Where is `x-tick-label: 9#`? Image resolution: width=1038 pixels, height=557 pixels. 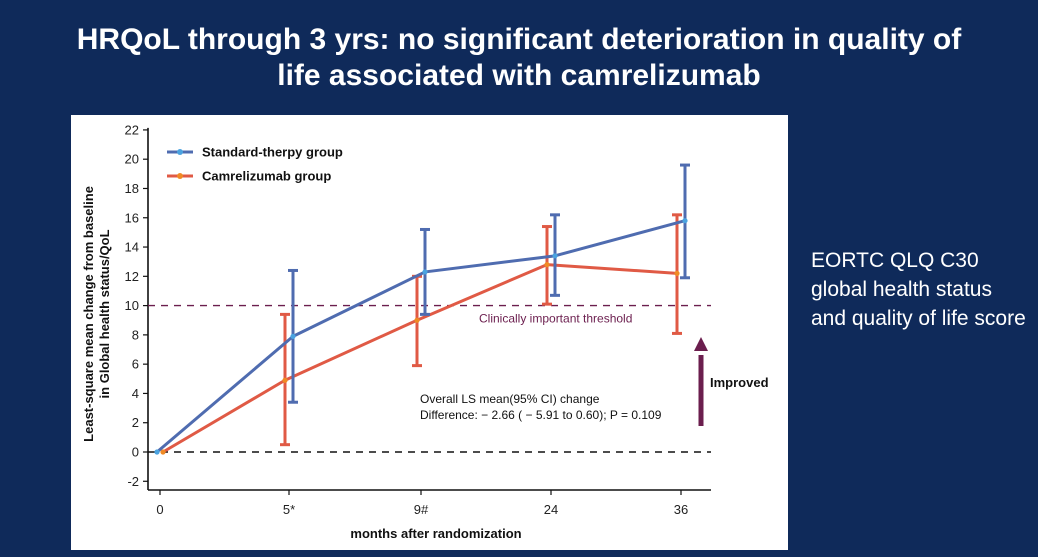
x-tick-label: 9# is located at coordinates (421, 509).